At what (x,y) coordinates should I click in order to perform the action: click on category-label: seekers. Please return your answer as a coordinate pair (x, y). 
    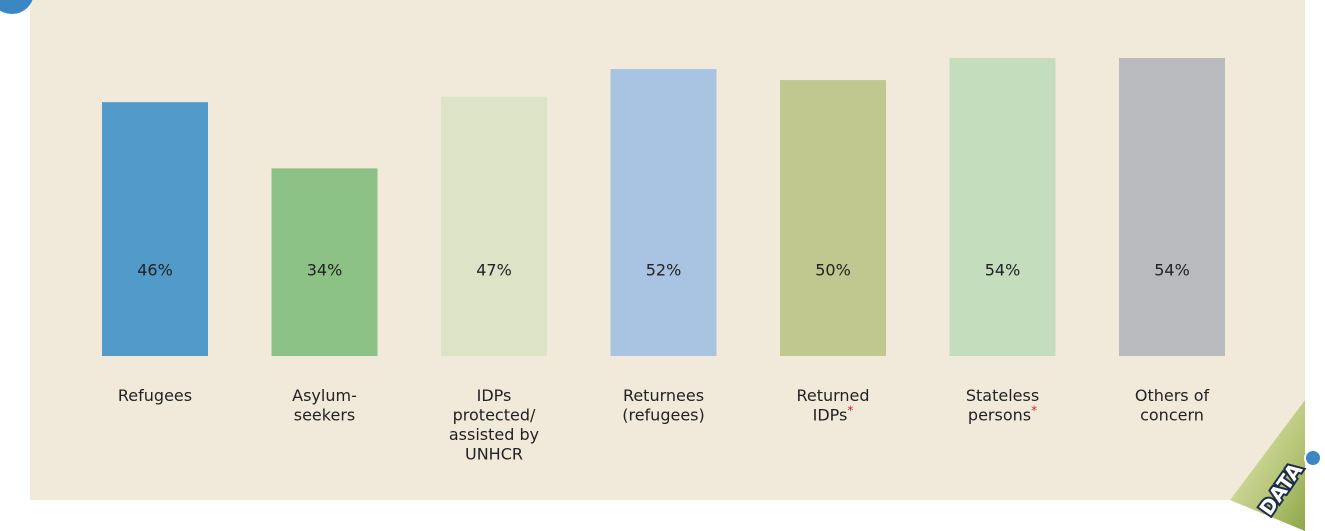
    Looking at the image, I should click on (324, 414).